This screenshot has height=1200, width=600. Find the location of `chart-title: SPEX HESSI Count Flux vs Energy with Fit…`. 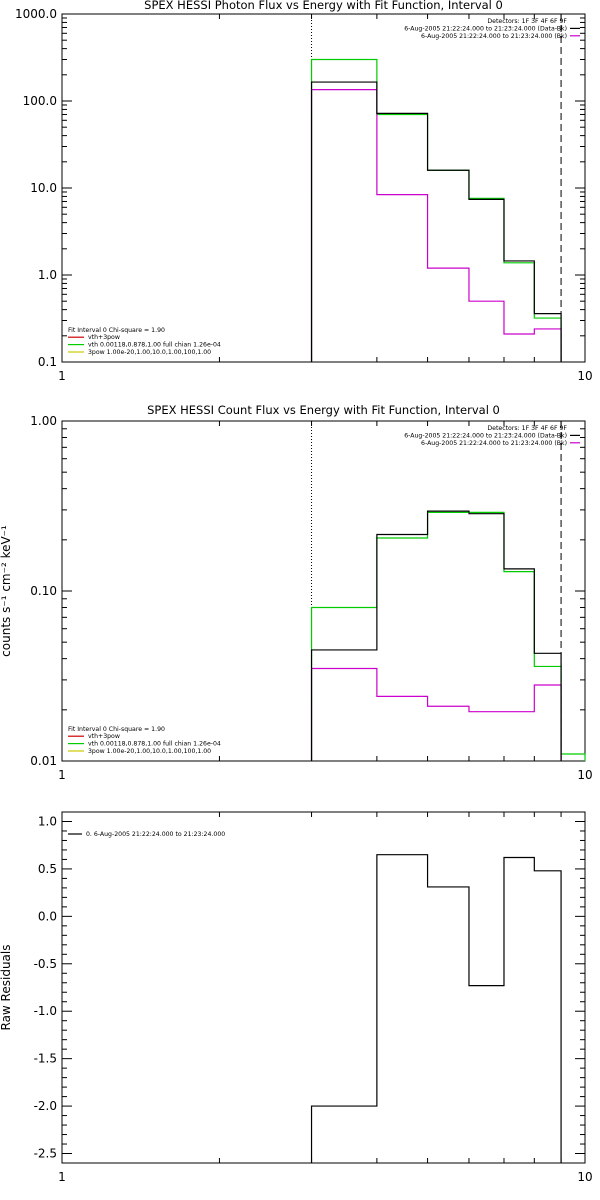

chart-title: SPEX HESSI Count Flux vs Energy with Fit… is located at coordinates (323, 410).